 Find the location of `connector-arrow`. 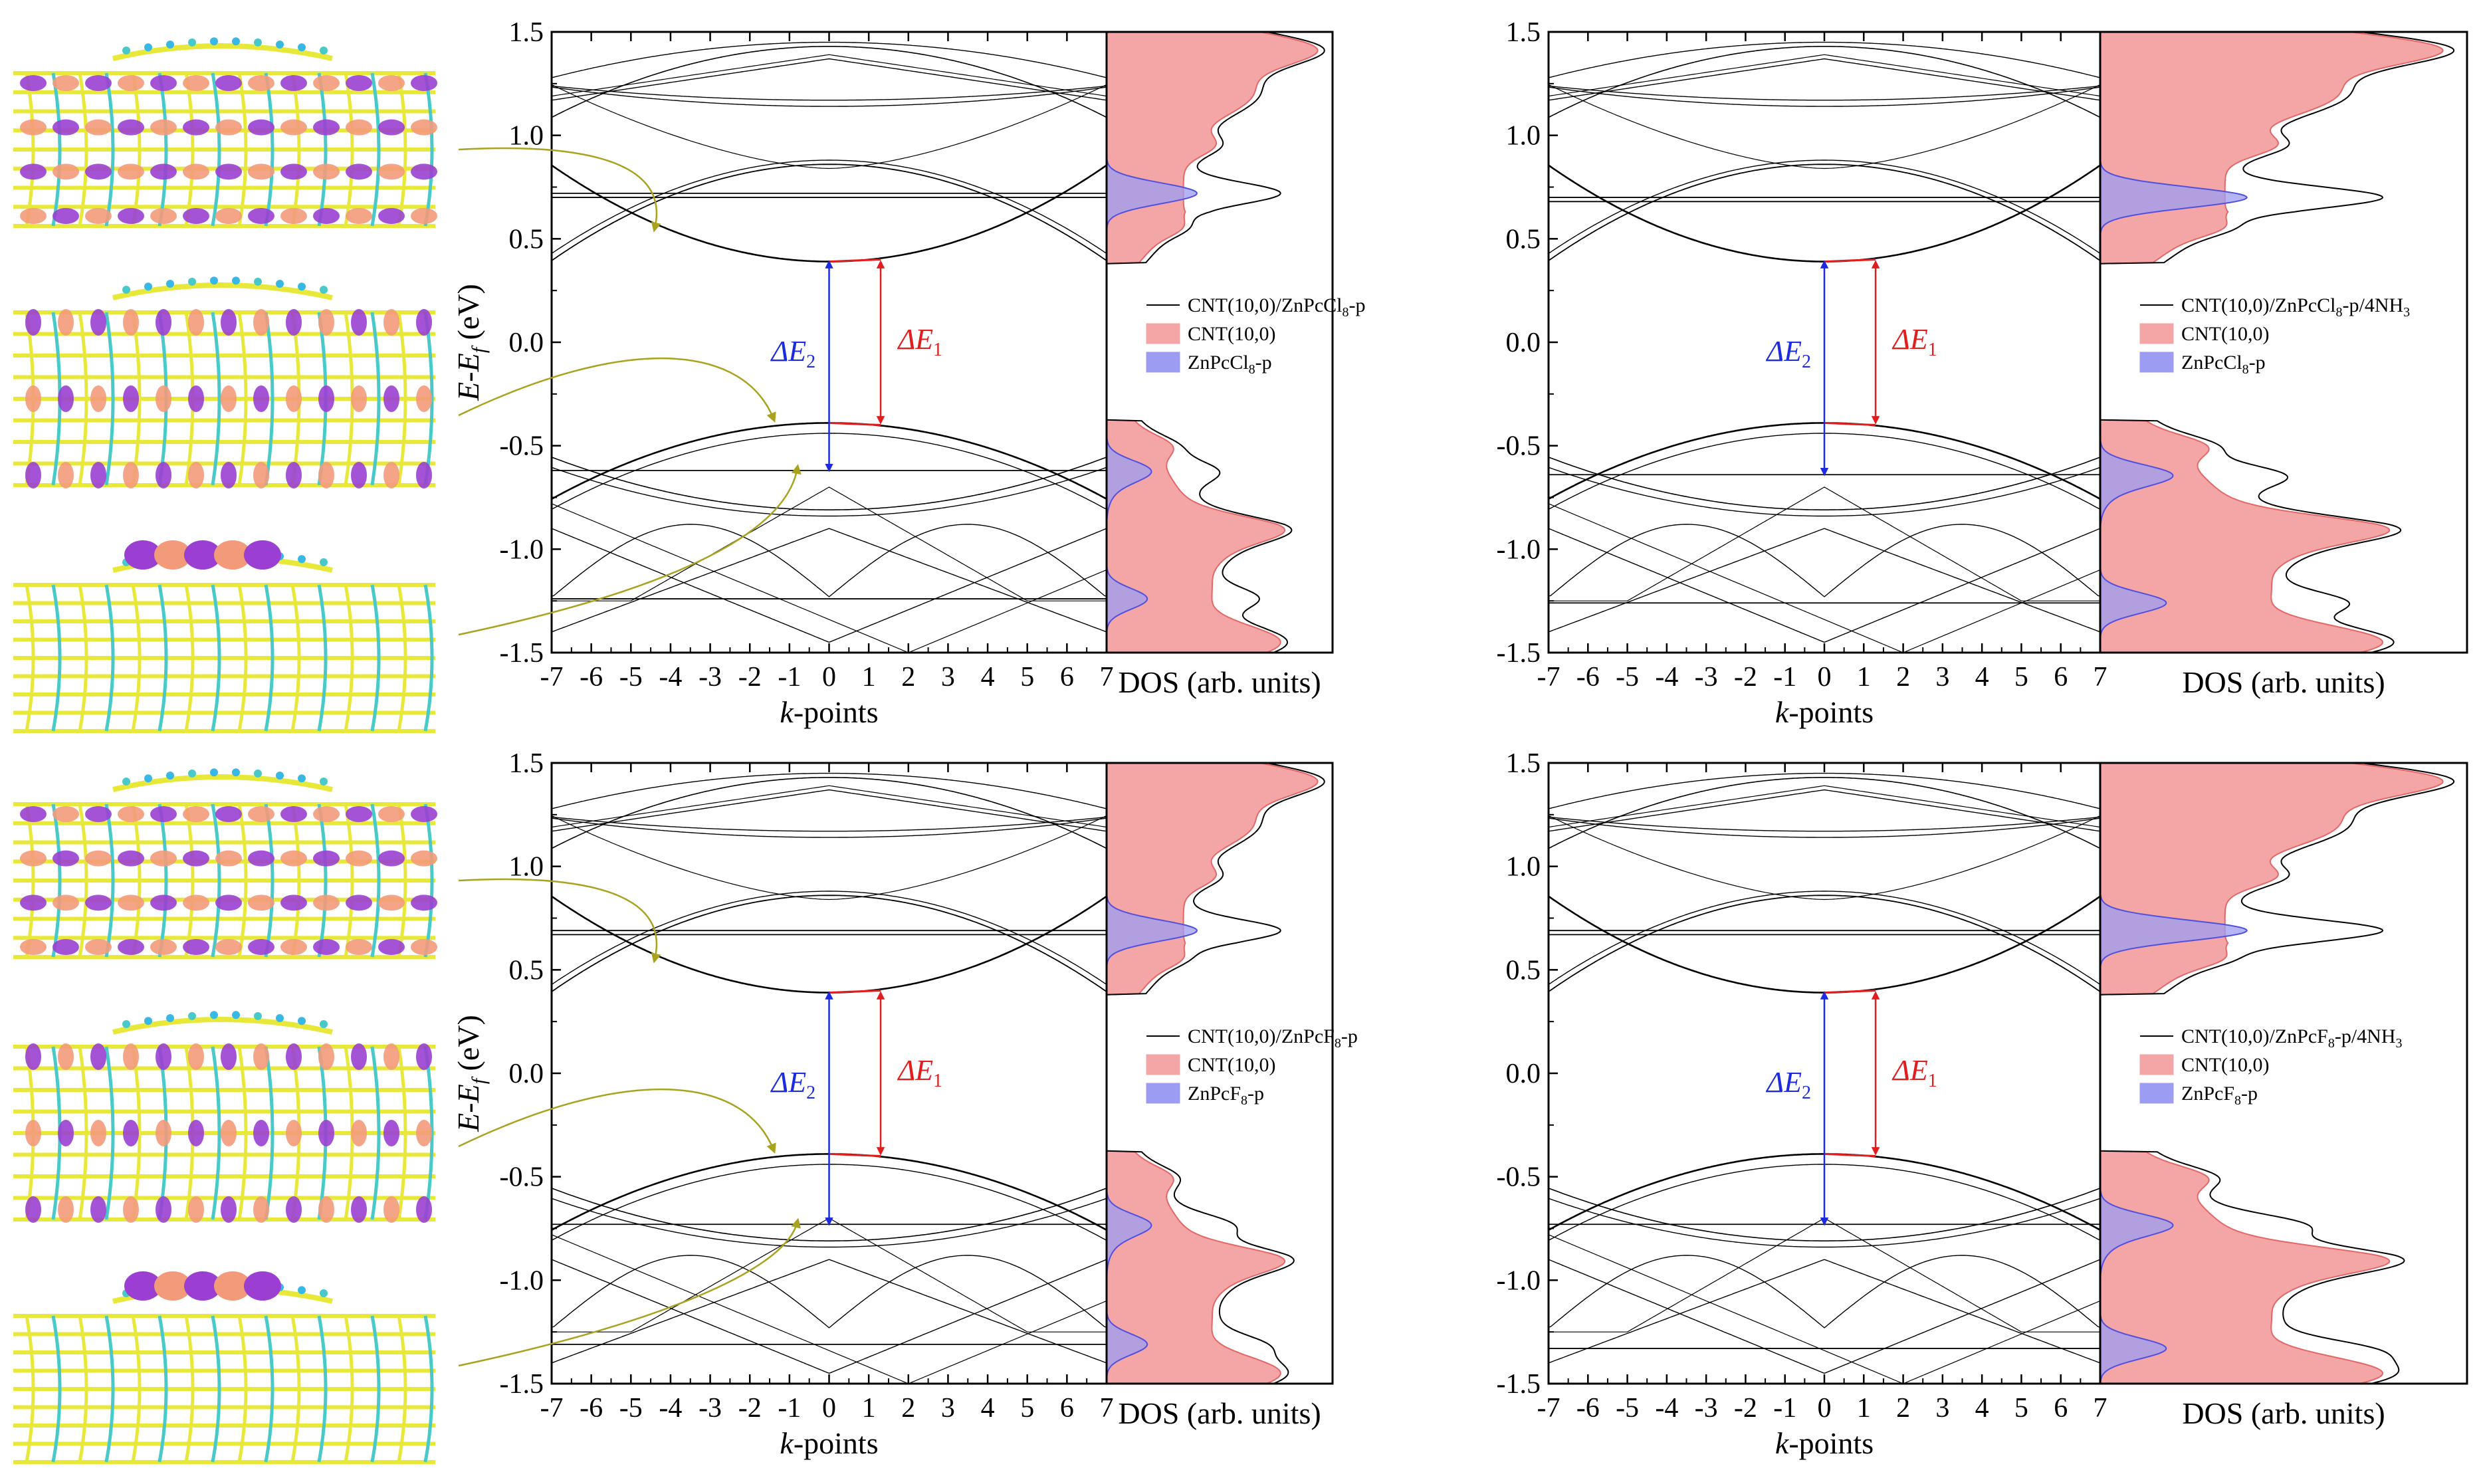

connector-arrow is located at coordinates (617, 1121).